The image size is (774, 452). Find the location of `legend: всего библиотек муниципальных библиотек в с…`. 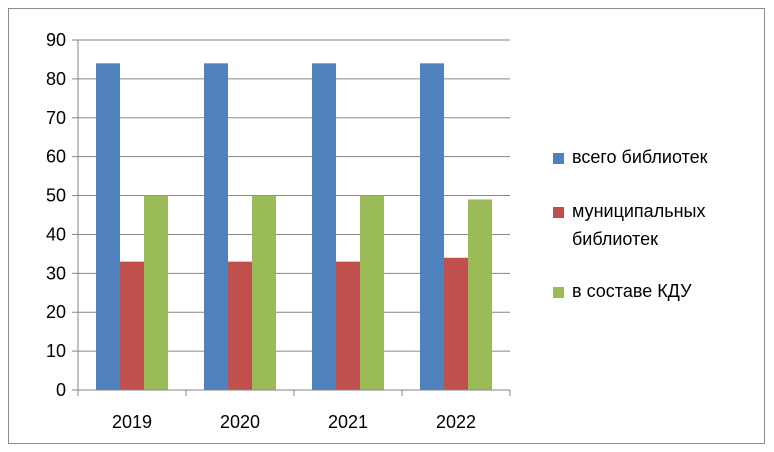

legend: всего библиотек муниципальных библиотек в с… is located at coordinates (630, 224).